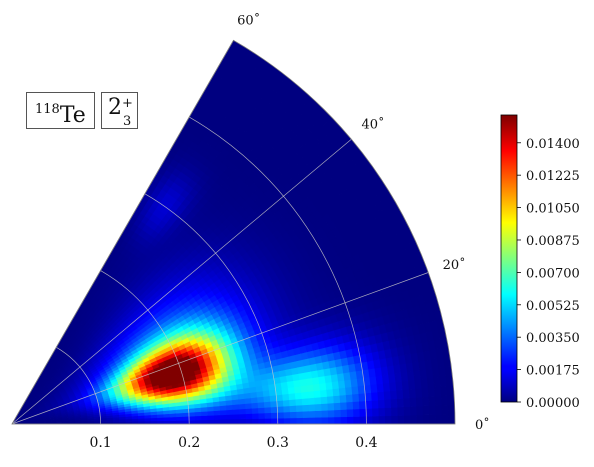 The width and height of the screenshot is (594, 467). I want to click on state-subscript: 3, so click(127, 121).